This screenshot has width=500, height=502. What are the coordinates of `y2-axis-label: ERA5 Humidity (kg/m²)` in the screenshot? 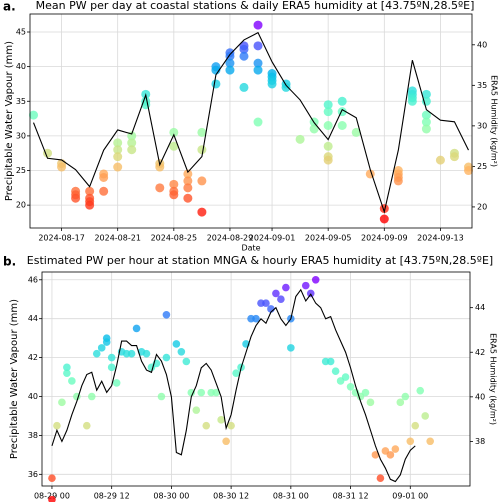 It's located at (494, 121).